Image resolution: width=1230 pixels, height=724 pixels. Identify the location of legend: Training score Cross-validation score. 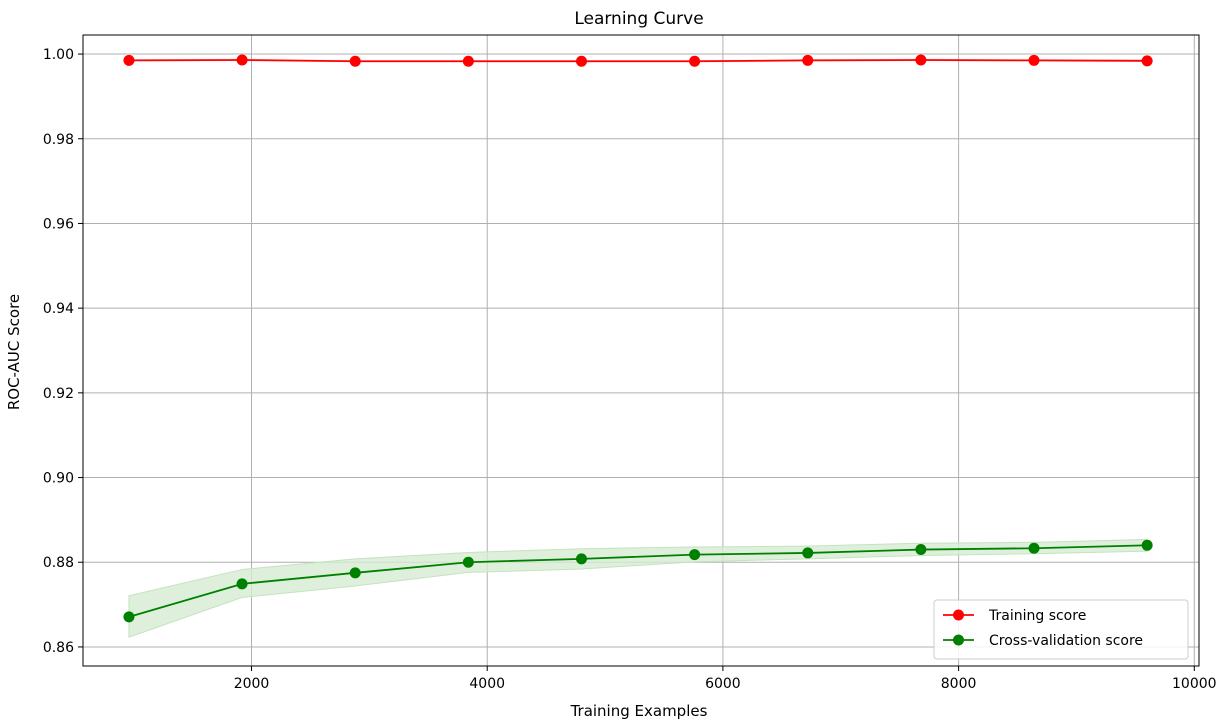
(1061, 629).